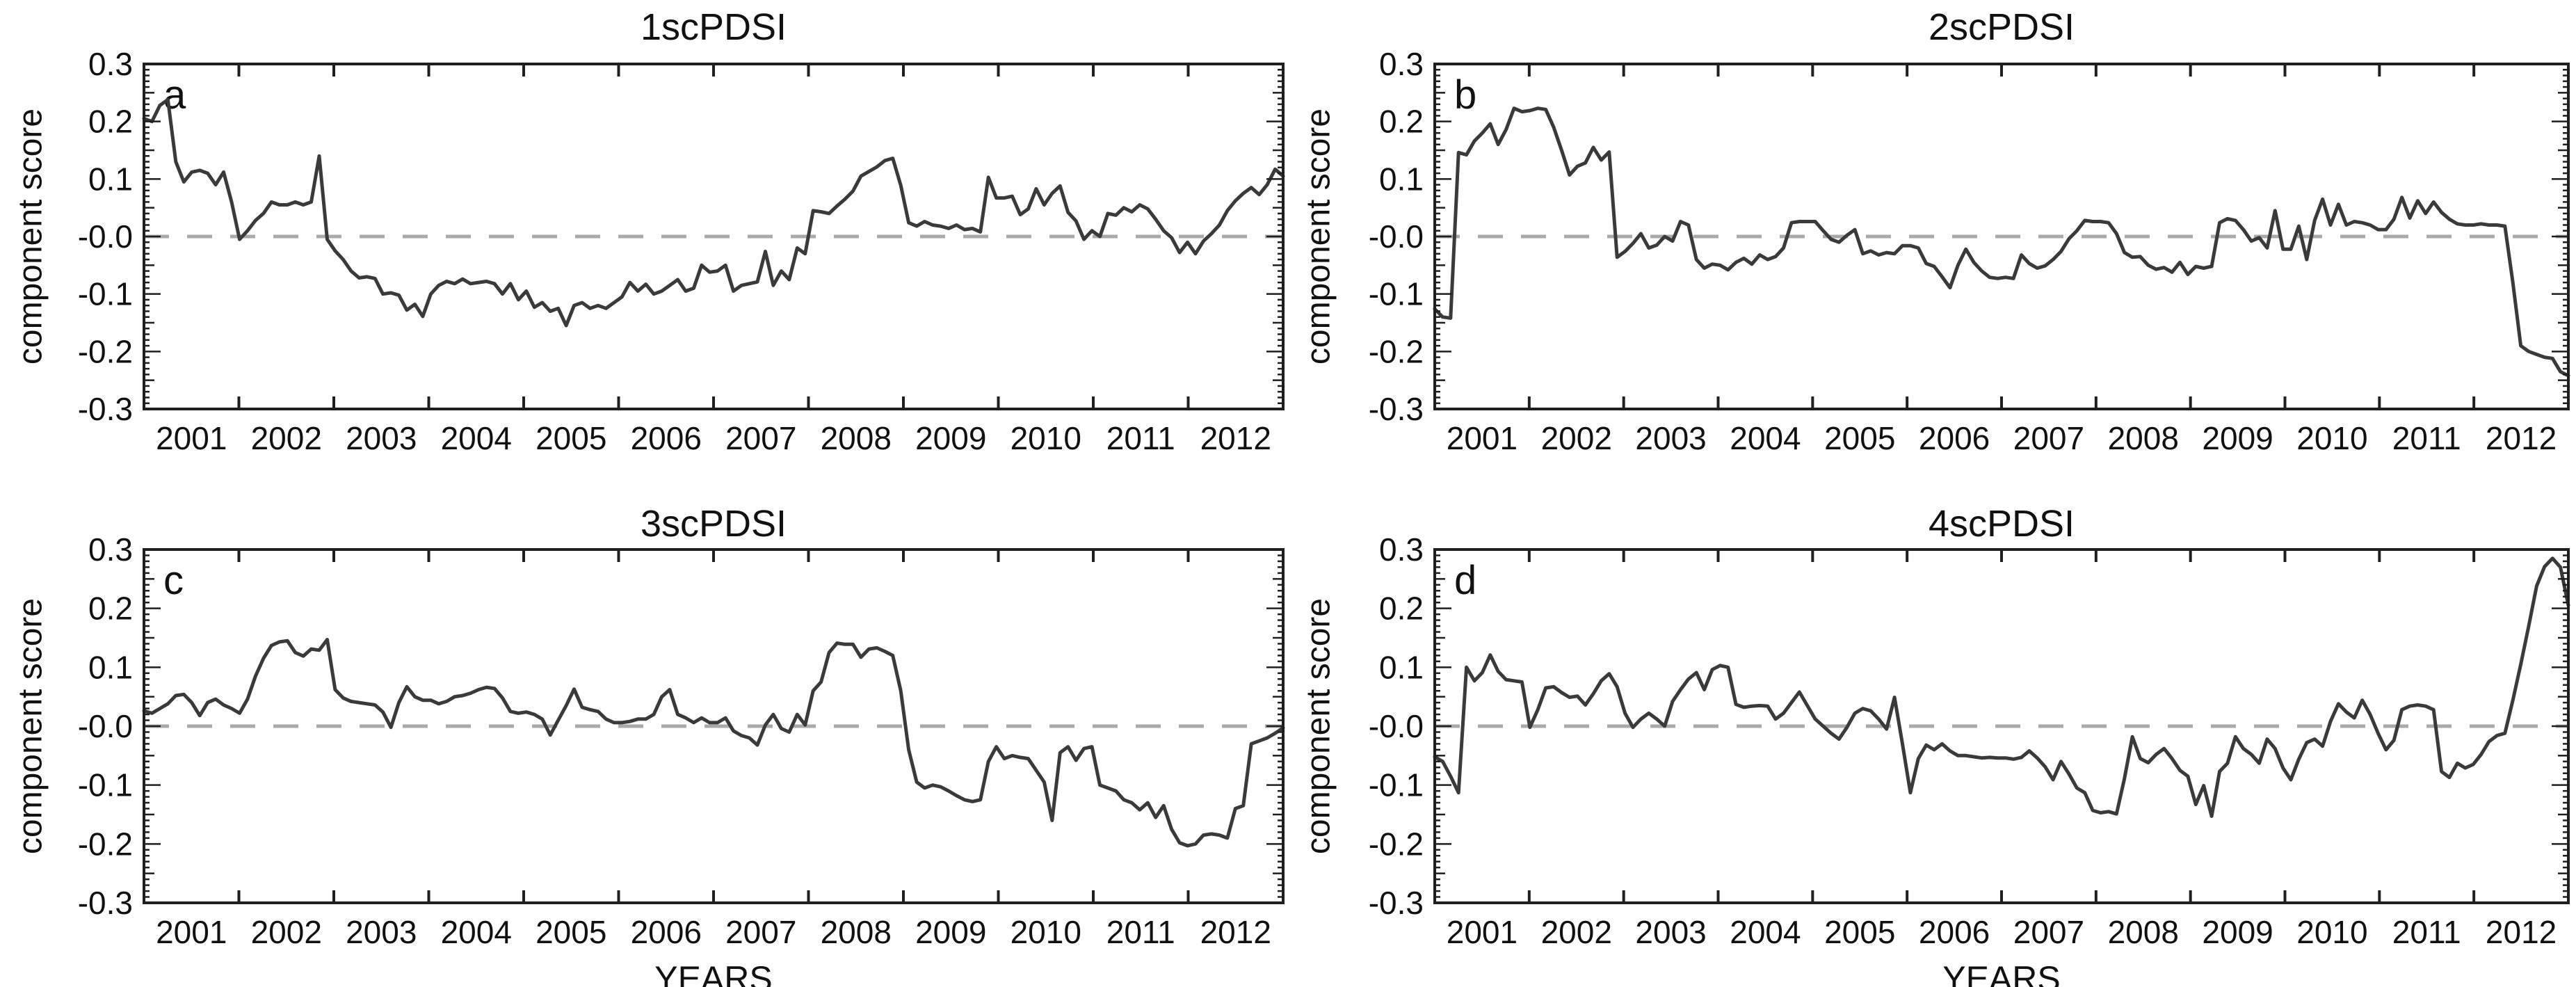 This screenshot has width=2576, height=987. Describe the element at coordinates (174, 580) in the screenshot. I see `panel-letter-c: c` at that location.